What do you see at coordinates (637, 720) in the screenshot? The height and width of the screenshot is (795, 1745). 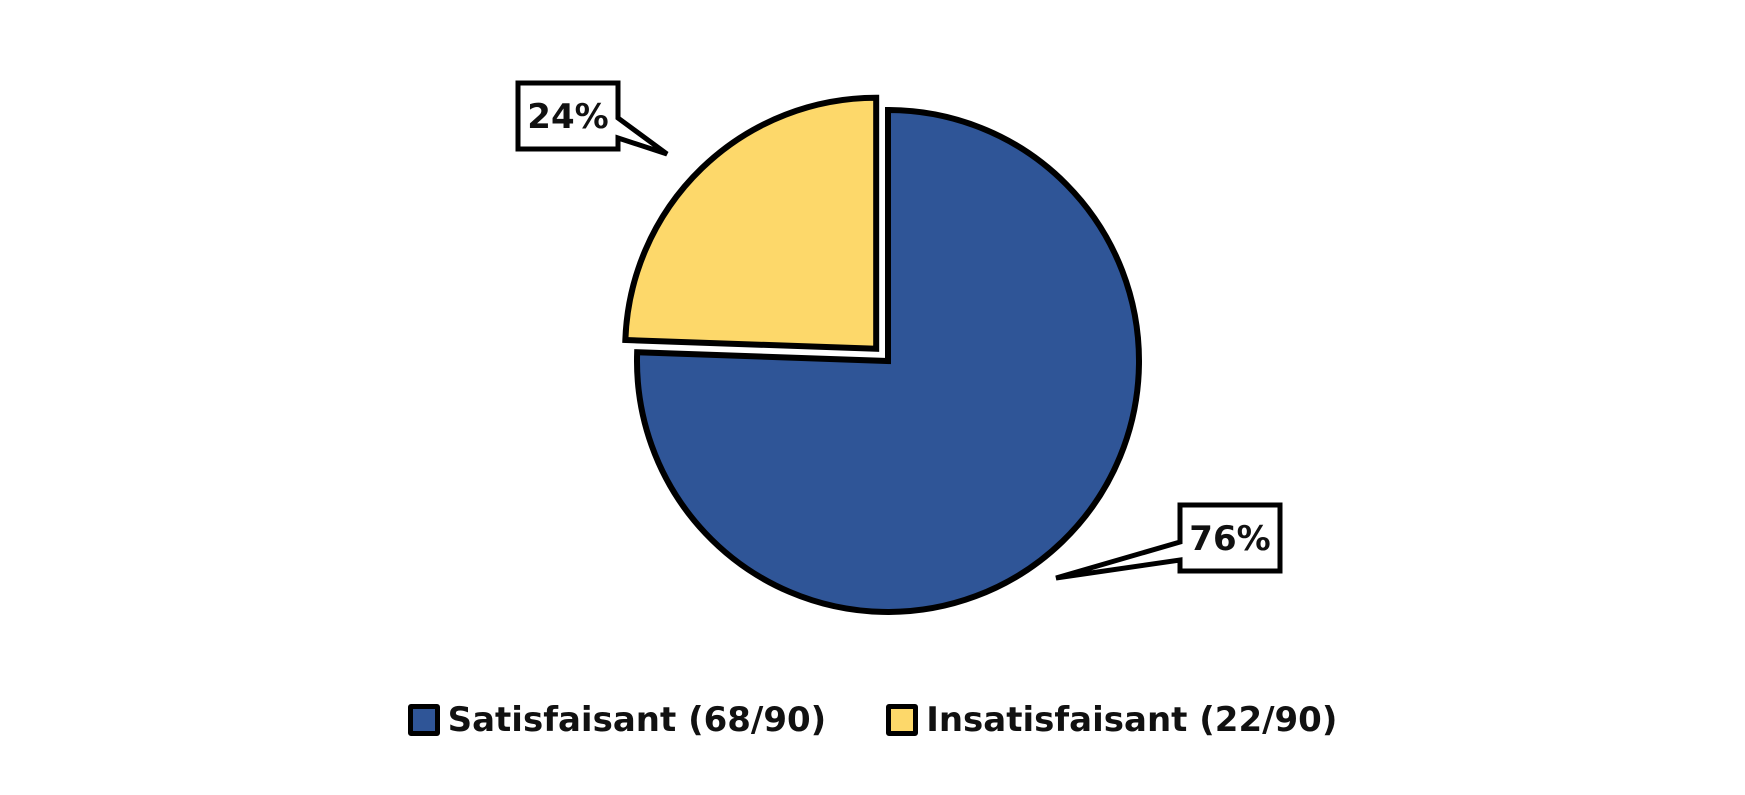 I see `legend-label-satisfaisant: Satisfaisant (68/90)` at bounding box center [637, 720].